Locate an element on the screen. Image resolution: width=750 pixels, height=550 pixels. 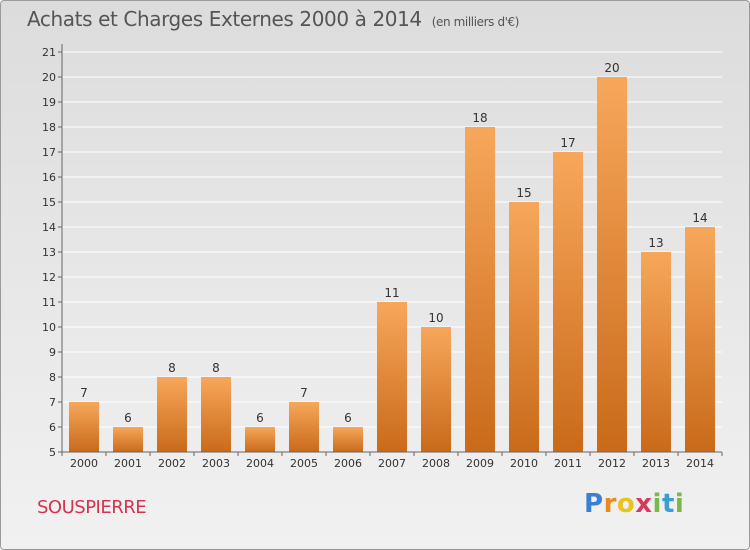
data-label: 11 is located at coordinates (391, 293).